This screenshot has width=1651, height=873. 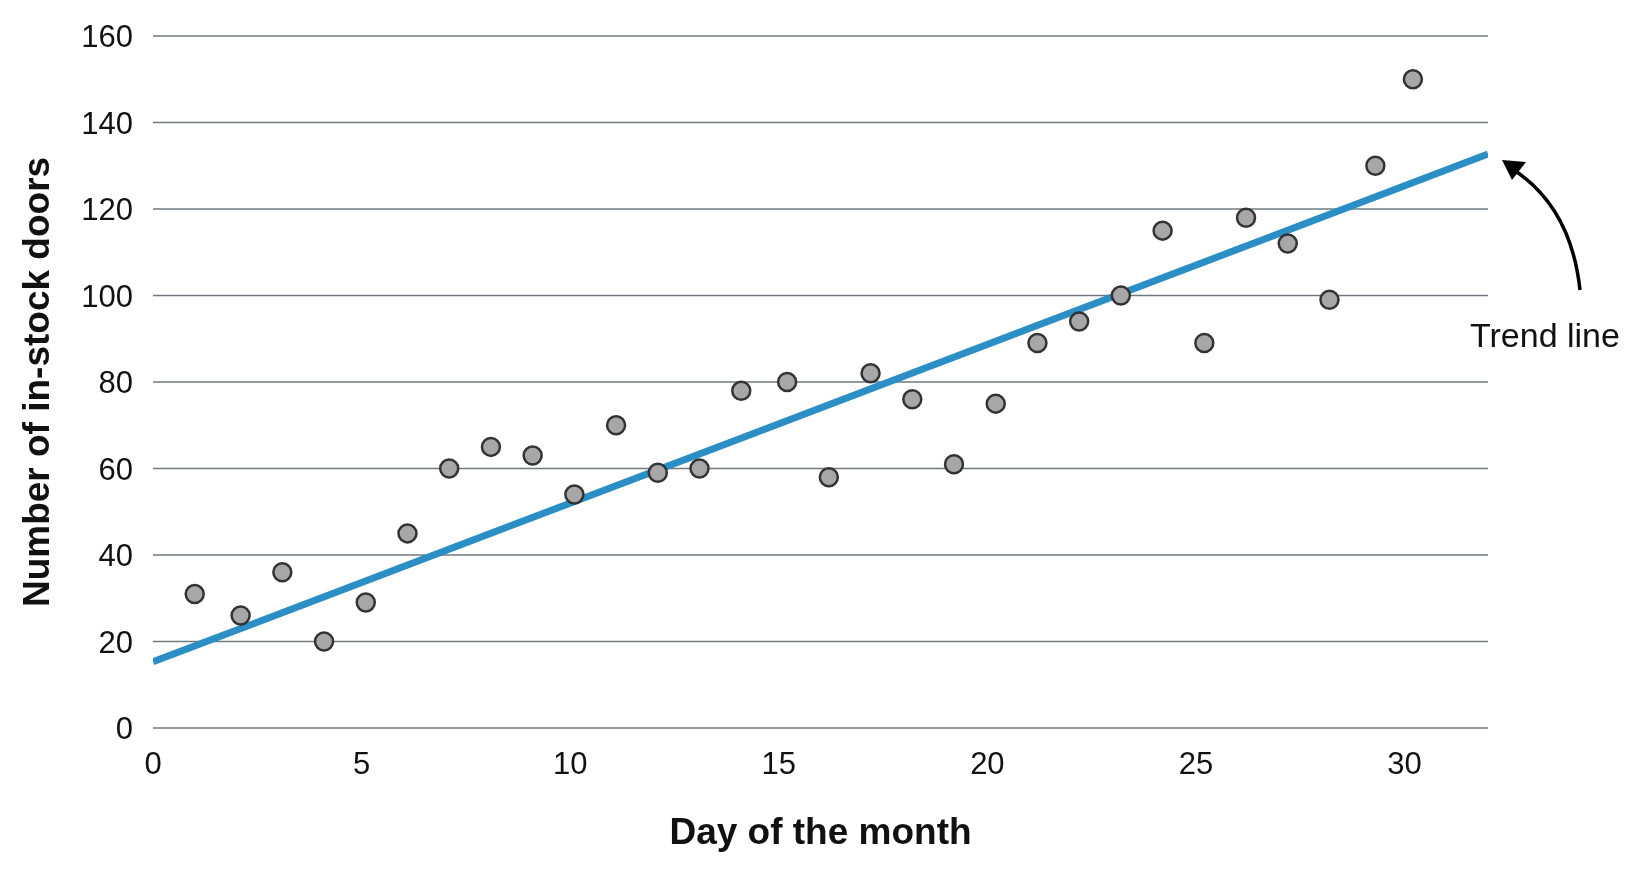 I want to click on y-axis-title: Number of in-stock doors, so click(x=37, y=382).